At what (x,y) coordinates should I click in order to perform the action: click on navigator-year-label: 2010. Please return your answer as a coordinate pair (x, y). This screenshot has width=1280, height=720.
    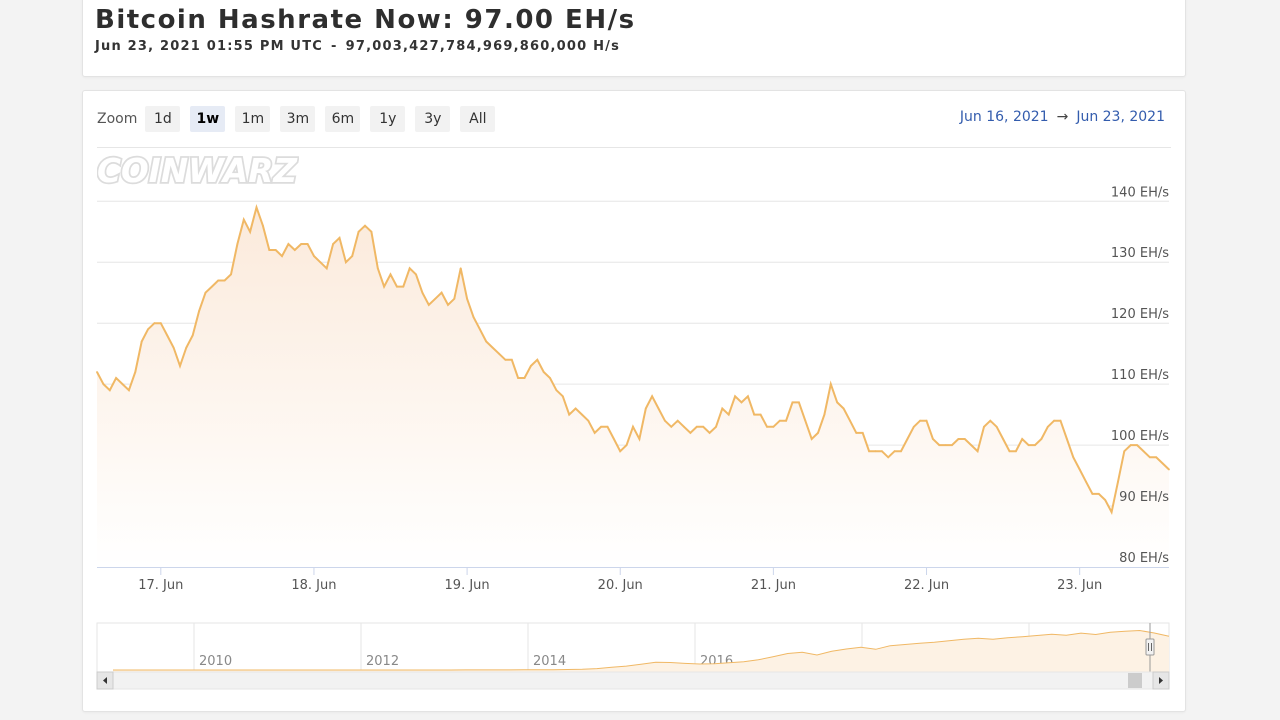
    Looking at the image, I should click on (215, 661).